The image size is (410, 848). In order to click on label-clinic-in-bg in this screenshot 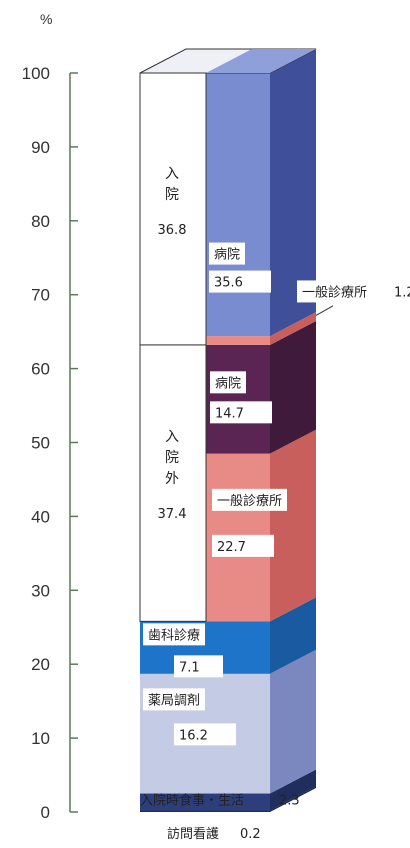, I will do `click(334, 291)`.